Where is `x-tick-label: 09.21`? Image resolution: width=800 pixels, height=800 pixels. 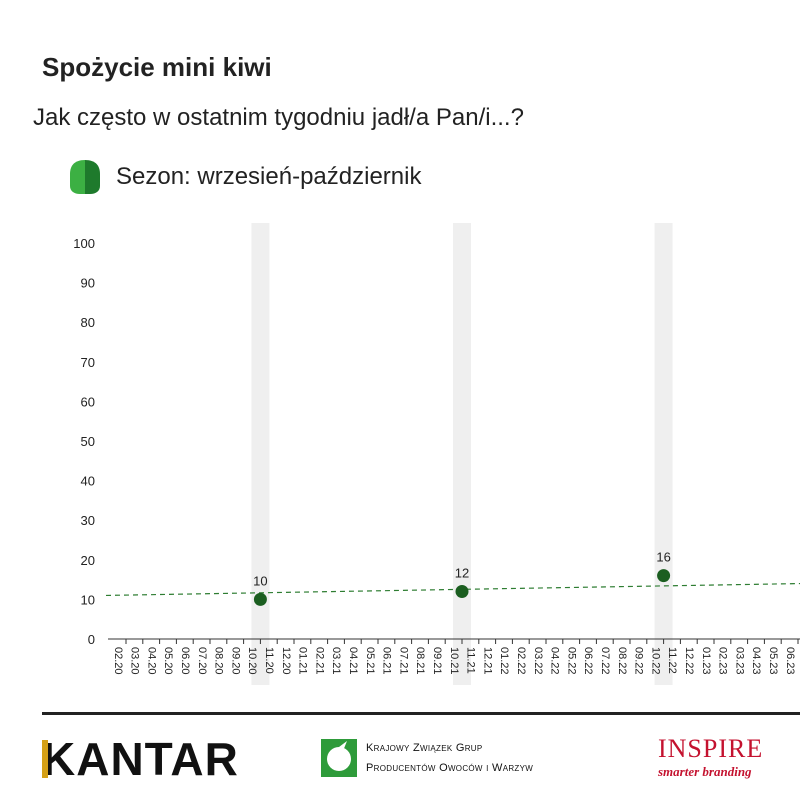 x-tick-label: 09.21 is located at coordinates (437, 661).